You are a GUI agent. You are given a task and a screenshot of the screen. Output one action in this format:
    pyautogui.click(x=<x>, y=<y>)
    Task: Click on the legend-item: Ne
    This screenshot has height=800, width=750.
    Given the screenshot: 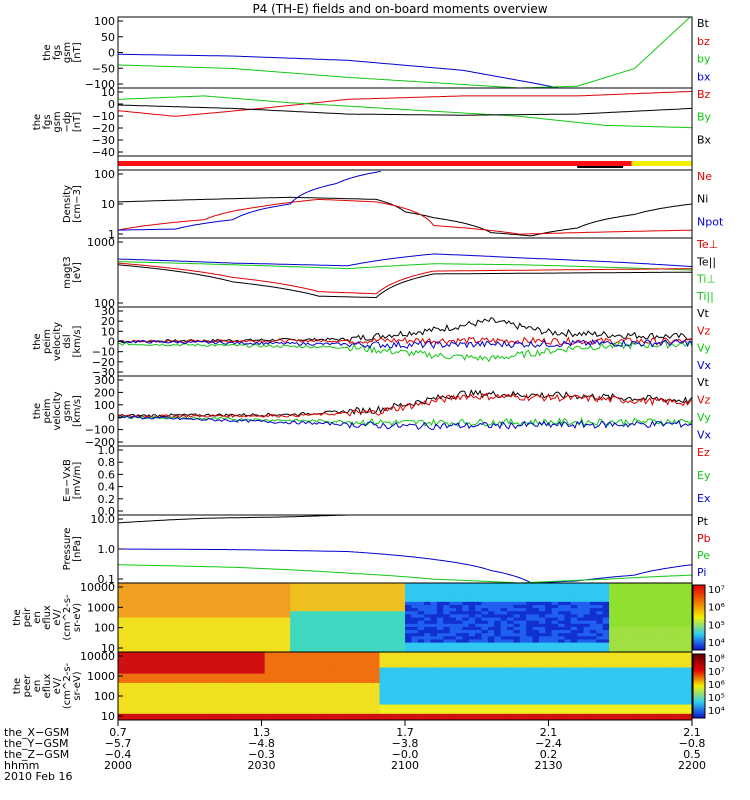 What is the action you would take?
    pyautogui.click(x=704, y=176)
    